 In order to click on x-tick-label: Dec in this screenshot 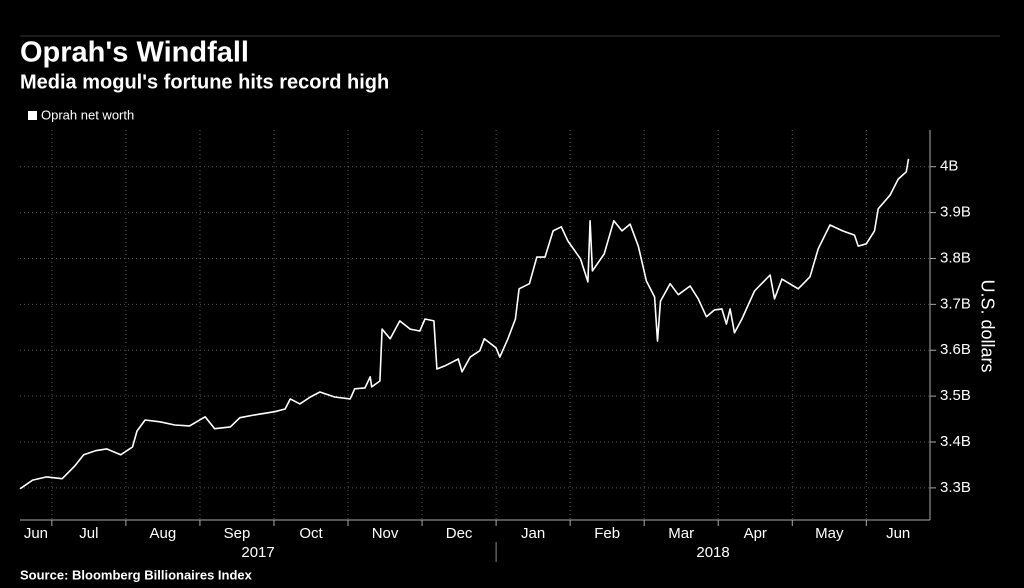, I will do `click(459, 533)`.